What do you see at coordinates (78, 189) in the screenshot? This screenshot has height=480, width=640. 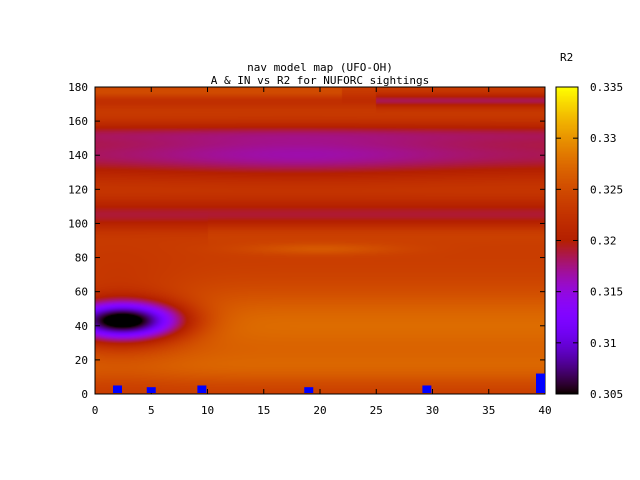 I see `y-tick-label: 120` at bounding box center [78, 189].